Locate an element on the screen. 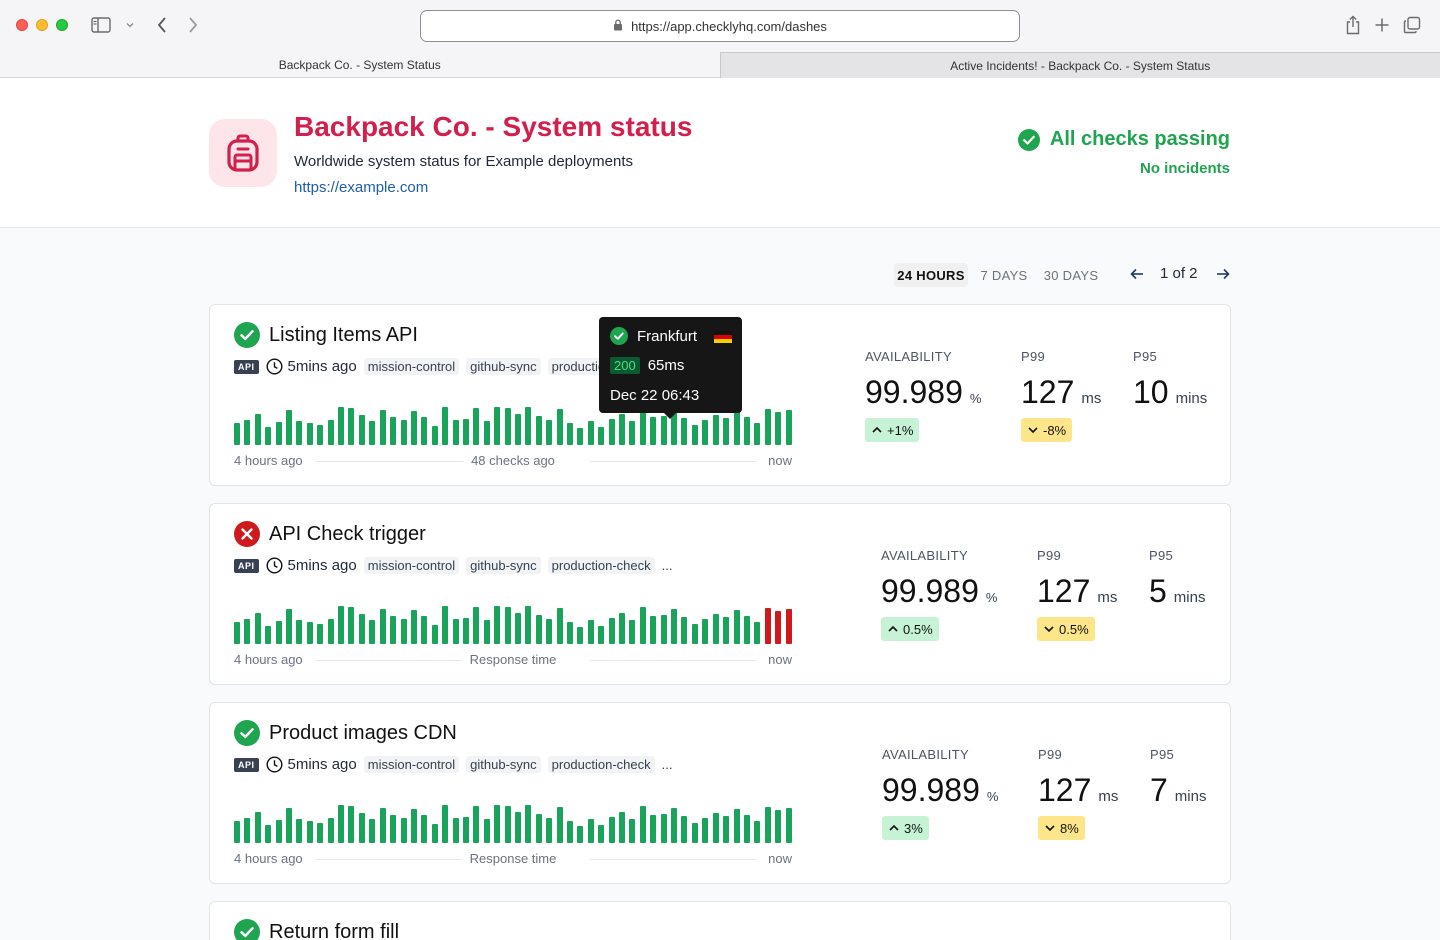 The height and width of the screenshot is (940, 1440). sidebar-toggle-icon is located at coordinates (101, 25).